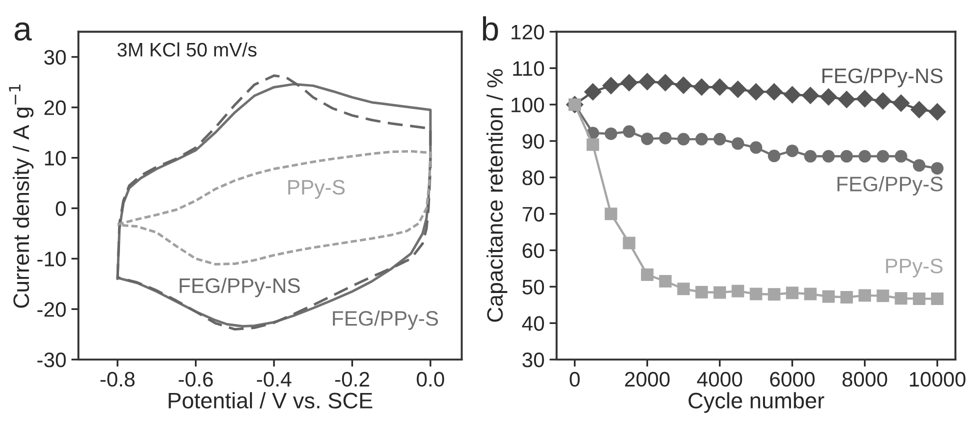  What do you see at coordinates (187, 49) in the screenshot?
I see `annotation: 3M KCl 50 mV/s` at bounding box center [187, 49].